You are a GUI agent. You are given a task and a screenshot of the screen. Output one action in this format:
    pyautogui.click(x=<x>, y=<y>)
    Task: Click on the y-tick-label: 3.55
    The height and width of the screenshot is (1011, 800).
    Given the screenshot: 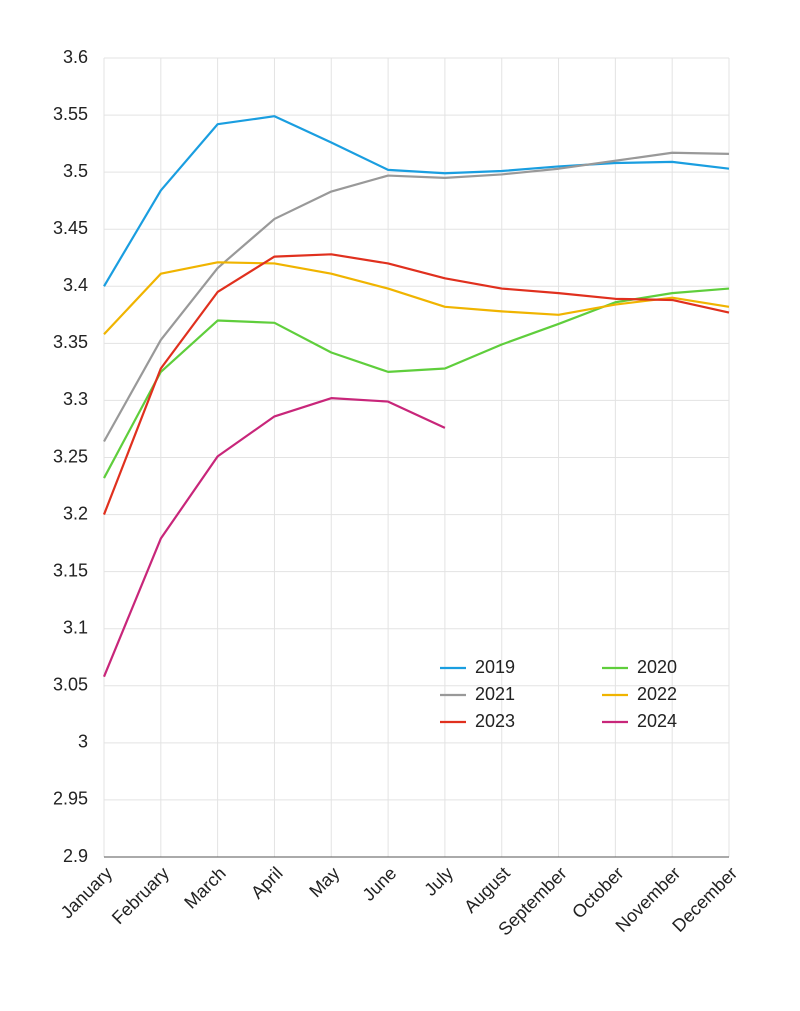 What is the action you would take?
    pyautogui.click(x=70, y=114)
    